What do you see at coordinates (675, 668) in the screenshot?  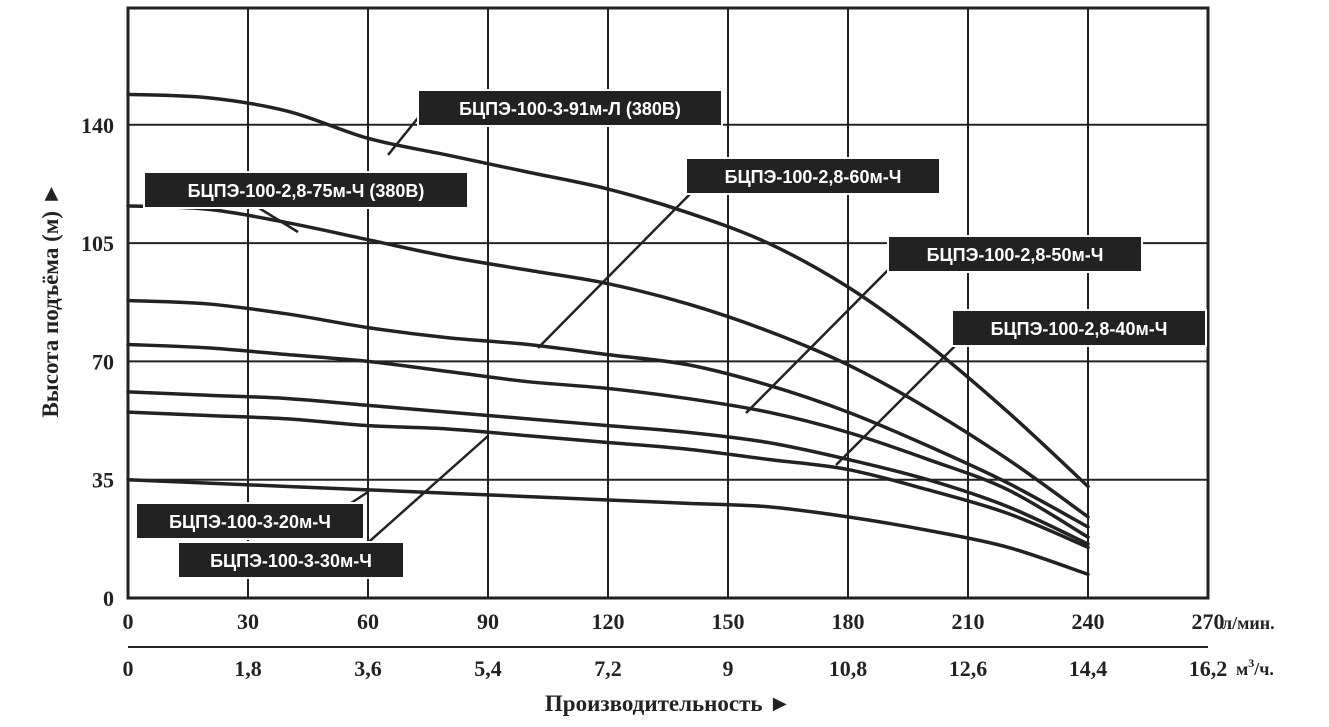 I see `x-tick-labels-secondary: 0 1,8 3,6 5,4 7,2 9 10,8 12,6 14,4 16,2` at bounding box center [675, 668].